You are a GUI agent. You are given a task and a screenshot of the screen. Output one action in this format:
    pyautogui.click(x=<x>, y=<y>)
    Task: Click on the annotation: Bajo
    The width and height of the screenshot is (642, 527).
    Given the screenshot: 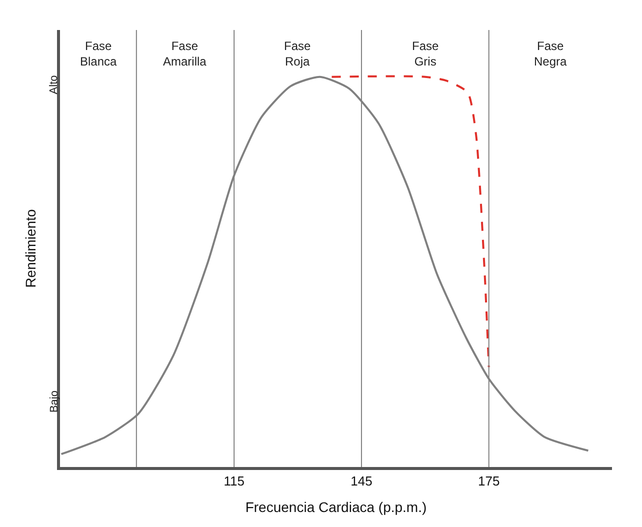 What is the action you would take?
    pyautogui.click(x=54, y=401)
    